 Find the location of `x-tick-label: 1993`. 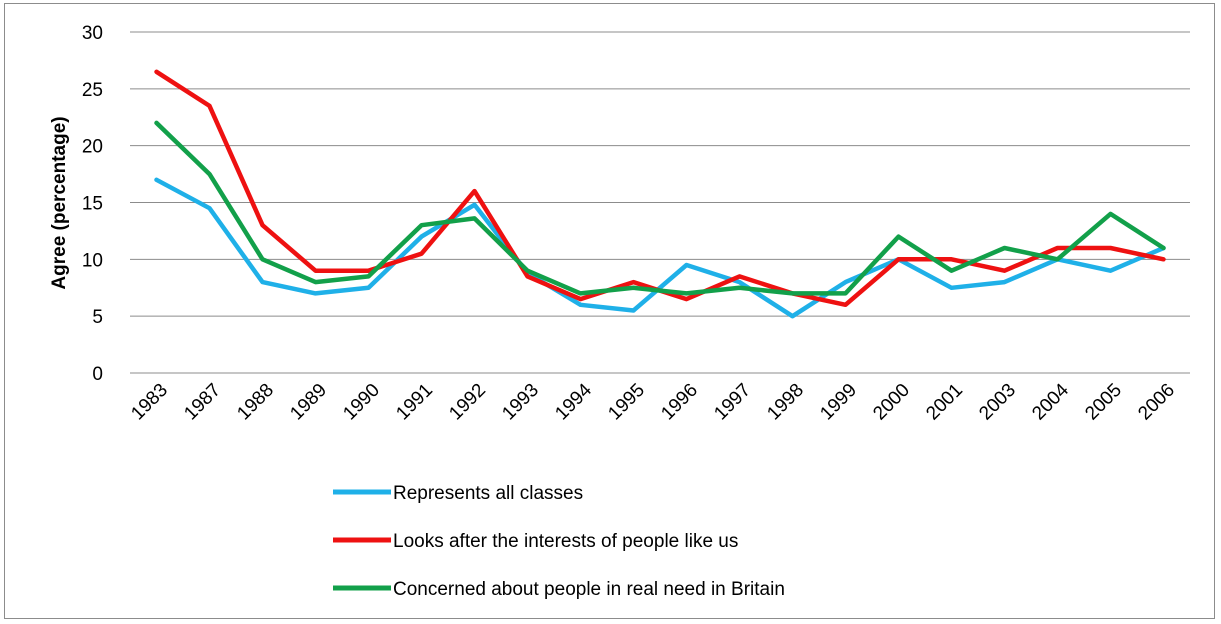

x-tick-label: 1993 is located at coordinates (520, 402).